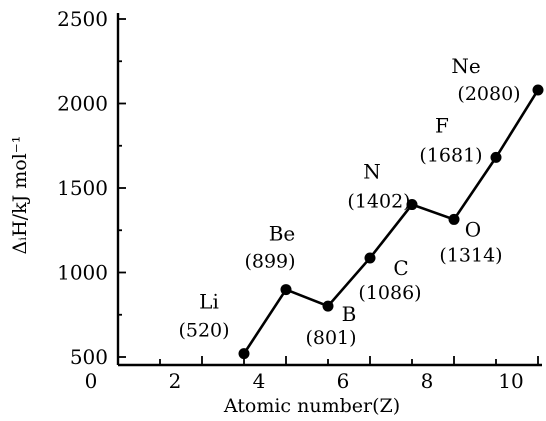  I want to click on y-tick-label: 2000, so click(82, 104).